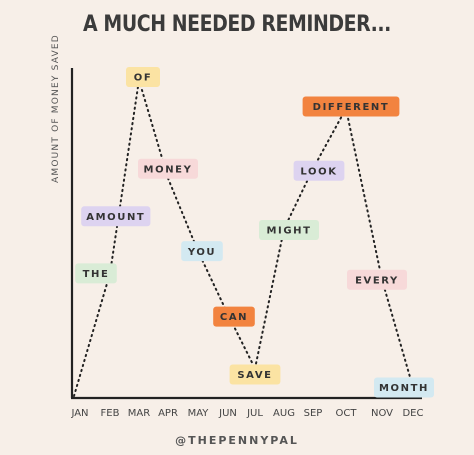 The height and width of the screenshot is (455, 474). What do you see at coordinates (382, 413) in the screenshot?
I see `x-tick-nov: NOV` at bounding box center [382, 413].